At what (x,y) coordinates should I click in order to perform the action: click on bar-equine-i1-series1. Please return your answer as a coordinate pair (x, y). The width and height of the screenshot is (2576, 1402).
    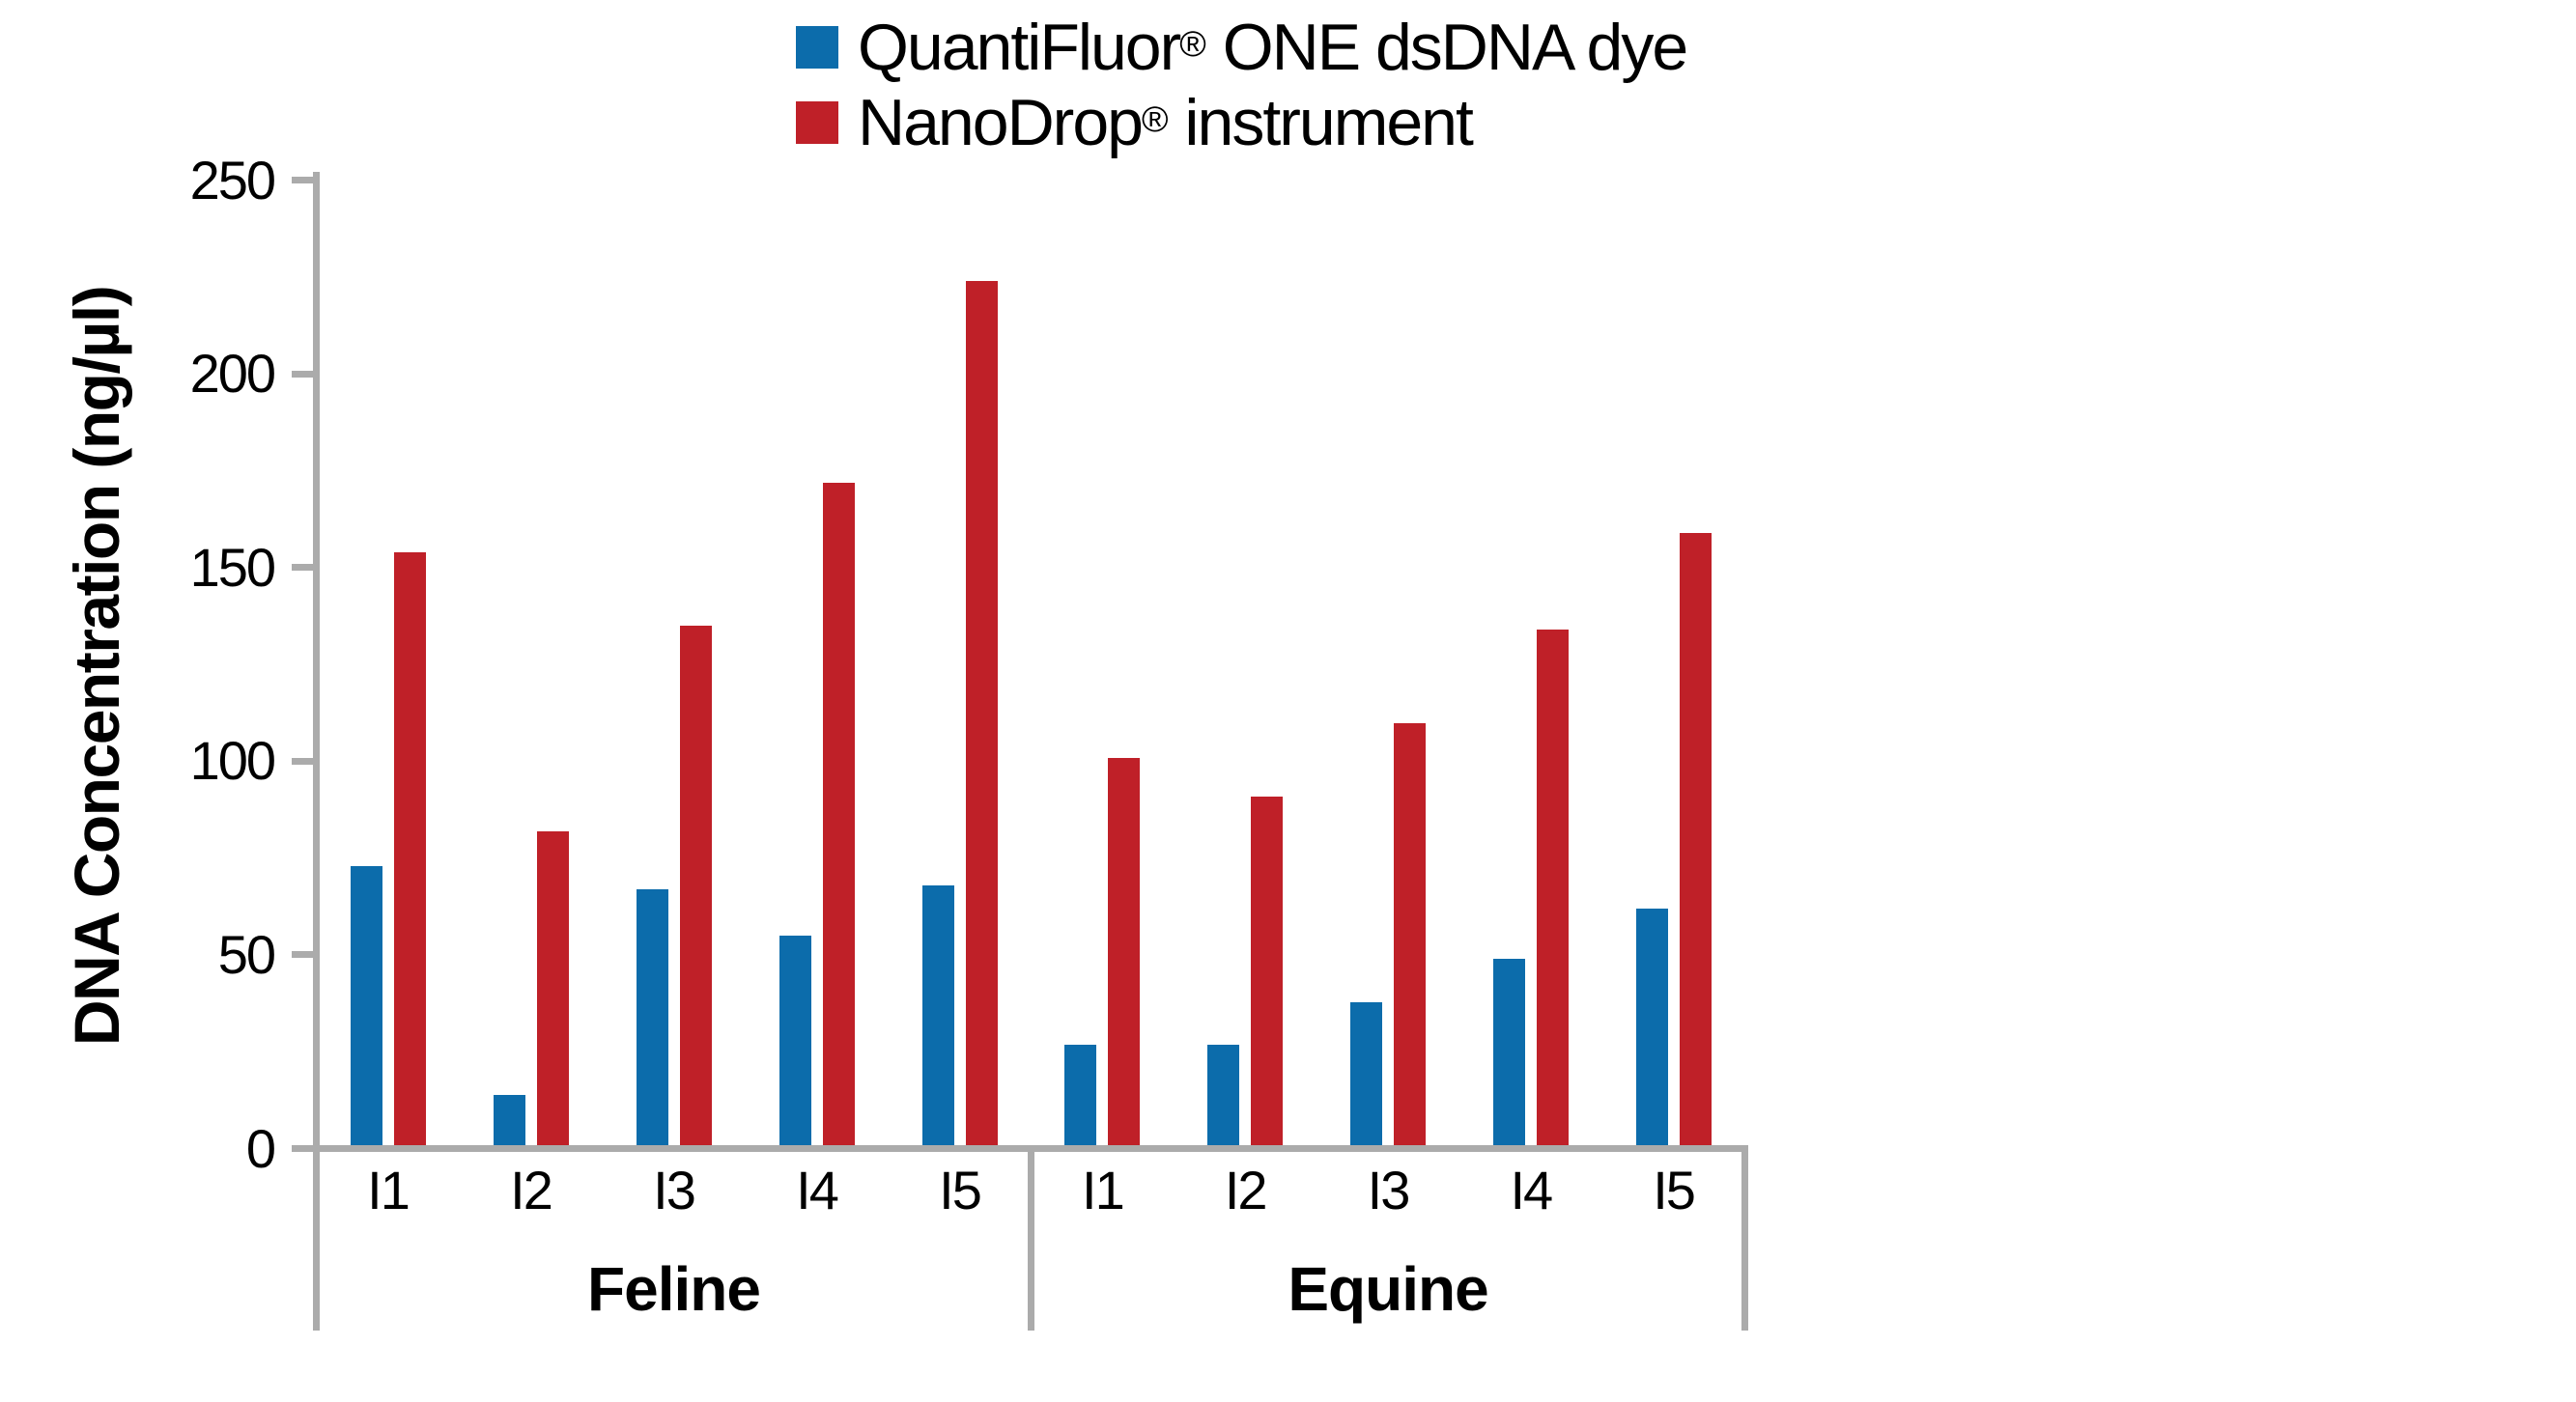
    Looking at the image, I should click on (1080, 1095).